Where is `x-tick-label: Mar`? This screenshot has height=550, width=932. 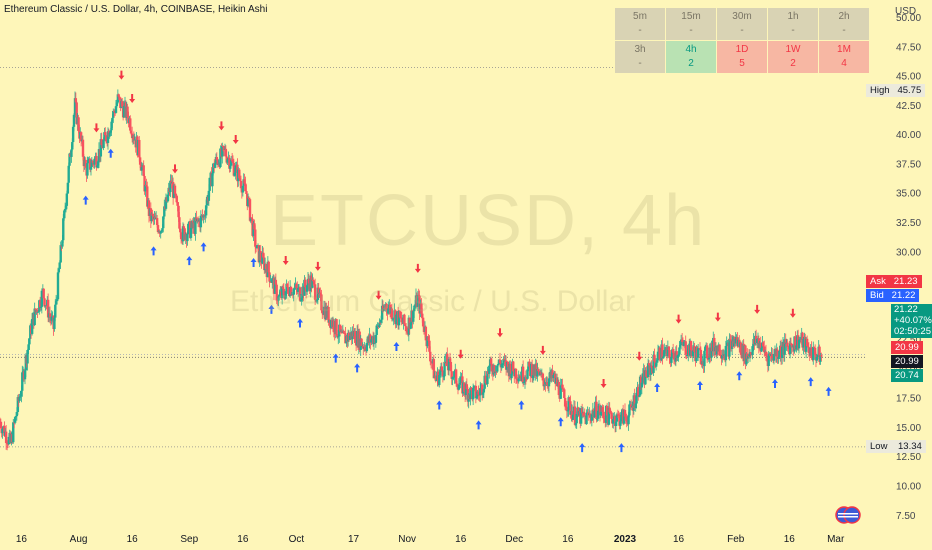 x-tick-label: Mar is located at coordinates (836, 539).